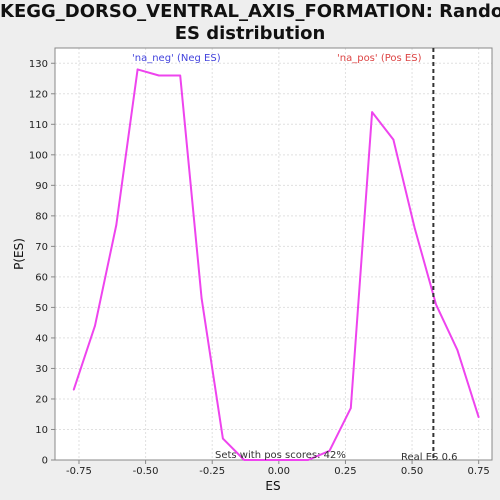  I want to click on y-tick-label: 50, so click(41, 308).